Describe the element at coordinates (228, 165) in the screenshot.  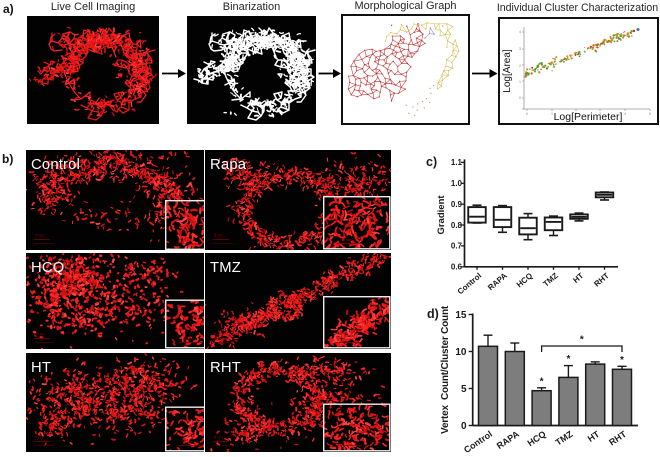
I see `svg-text: Rapa` at that location.